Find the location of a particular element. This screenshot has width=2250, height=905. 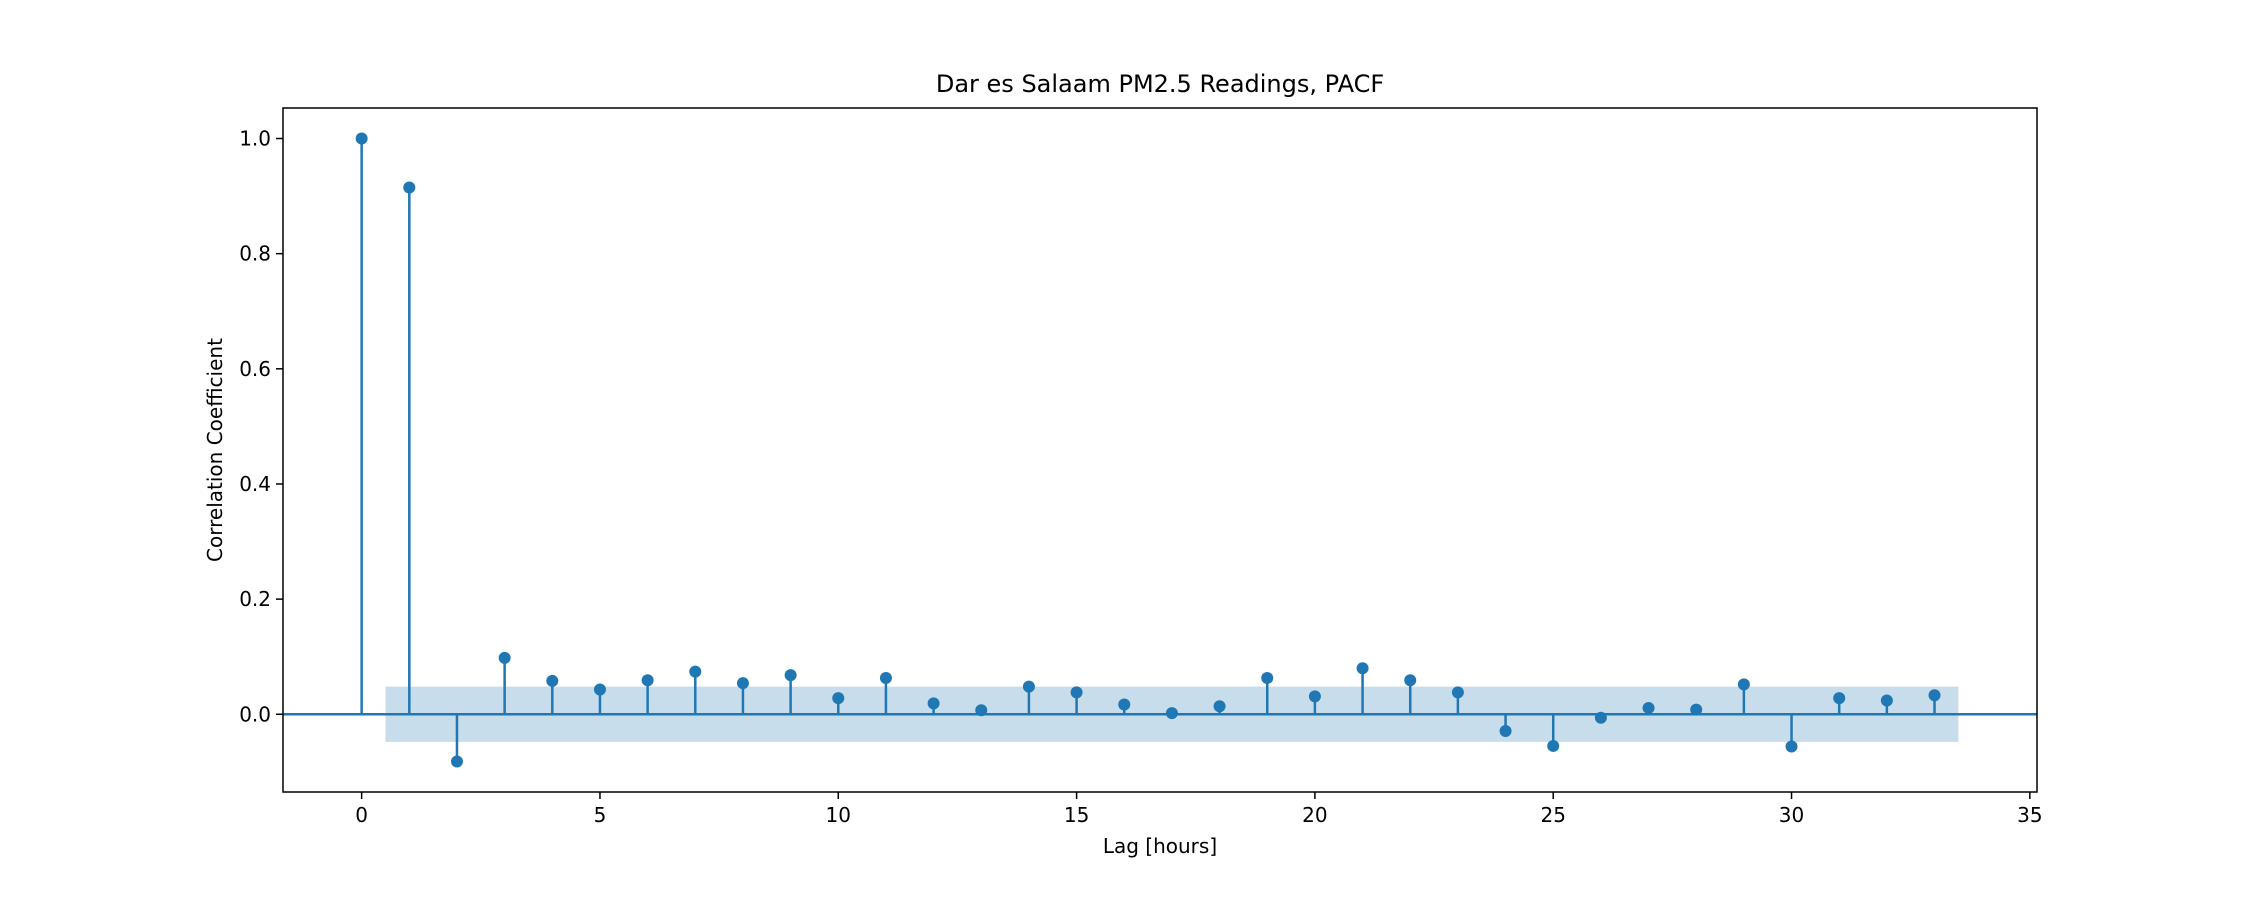

x-tick-label: 25 is located at coordinates (1552, 815).